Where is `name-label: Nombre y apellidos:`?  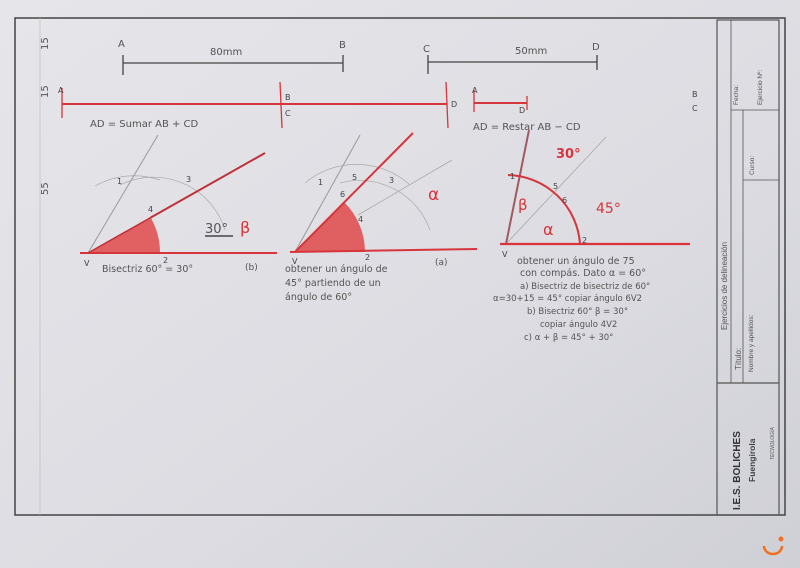
name-label: Nombre y apellidos: is located at coordinates (751, 343).